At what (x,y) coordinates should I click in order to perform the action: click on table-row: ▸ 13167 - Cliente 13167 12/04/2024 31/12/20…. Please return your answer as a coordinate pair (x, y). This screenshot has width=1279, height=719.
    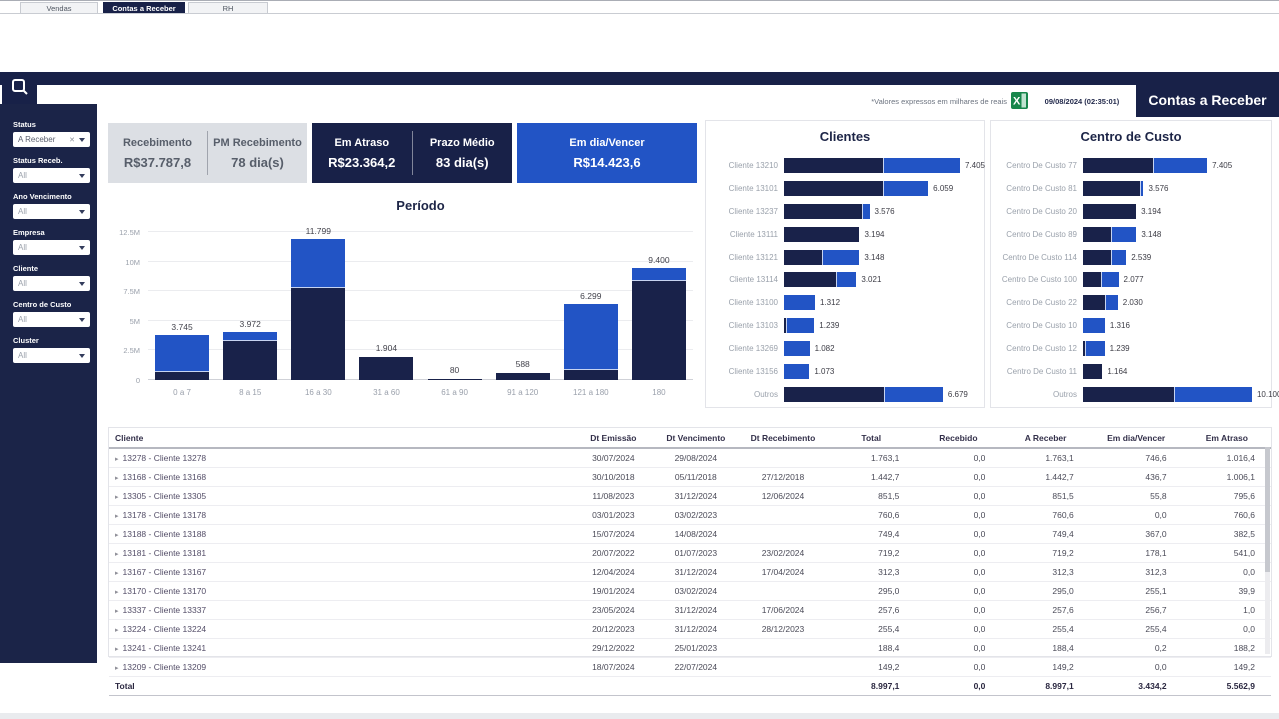
    Looking at the image, I should click on (690, 572).